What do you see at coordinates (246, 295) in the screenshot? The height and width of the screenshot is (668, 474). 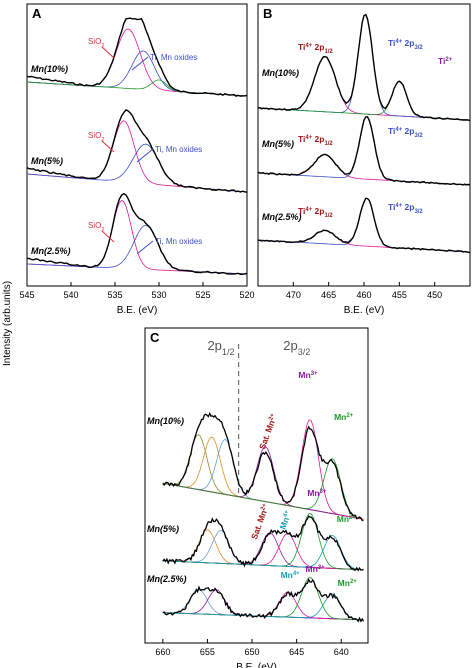 I see `panel-a-xtick-label-5: 520` at bounding box center [246, 295].